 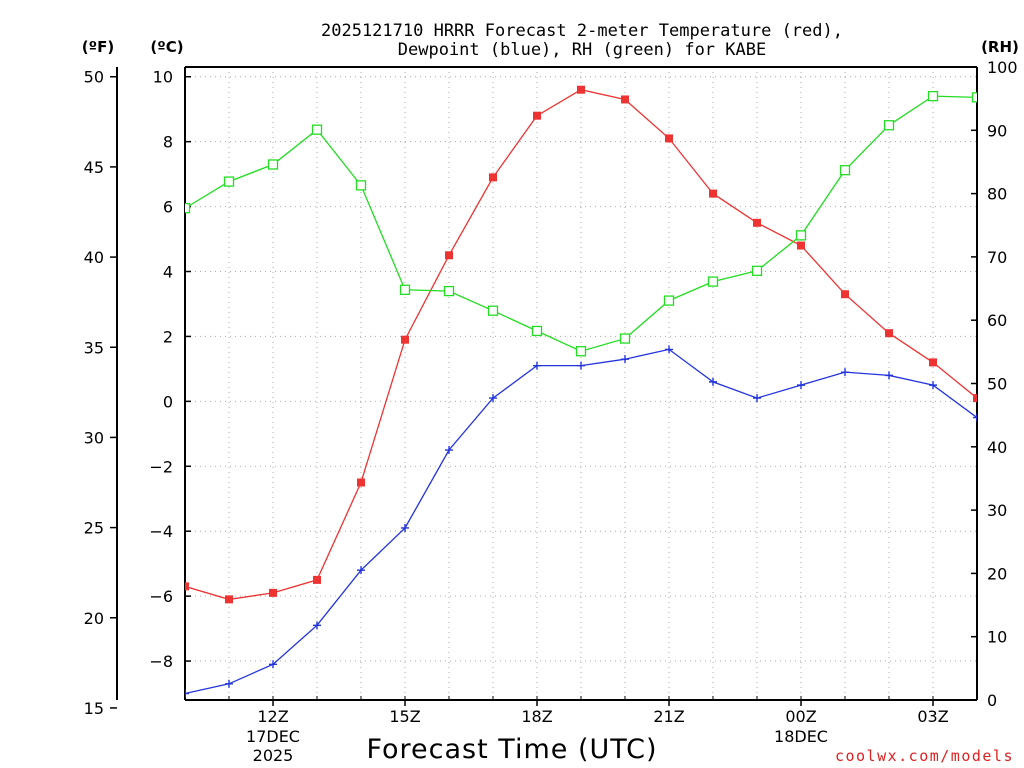 What do you see at coordinates (997, 194) in the screenshot?
I see `rh-tick-label: 80` at bounding box center [997, 194].